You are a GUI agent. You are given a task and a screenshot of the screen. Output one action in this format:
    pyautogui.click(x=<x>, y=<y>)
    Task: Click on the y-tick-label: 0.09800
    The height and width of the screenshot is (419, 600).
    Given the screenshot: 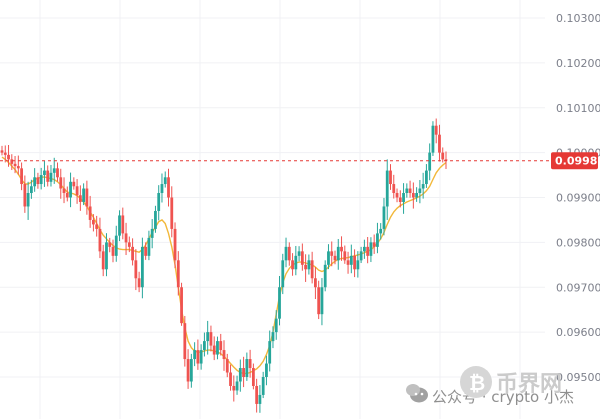 What is the action you would take?
    pyautogui.click(x=578, y=242)
    